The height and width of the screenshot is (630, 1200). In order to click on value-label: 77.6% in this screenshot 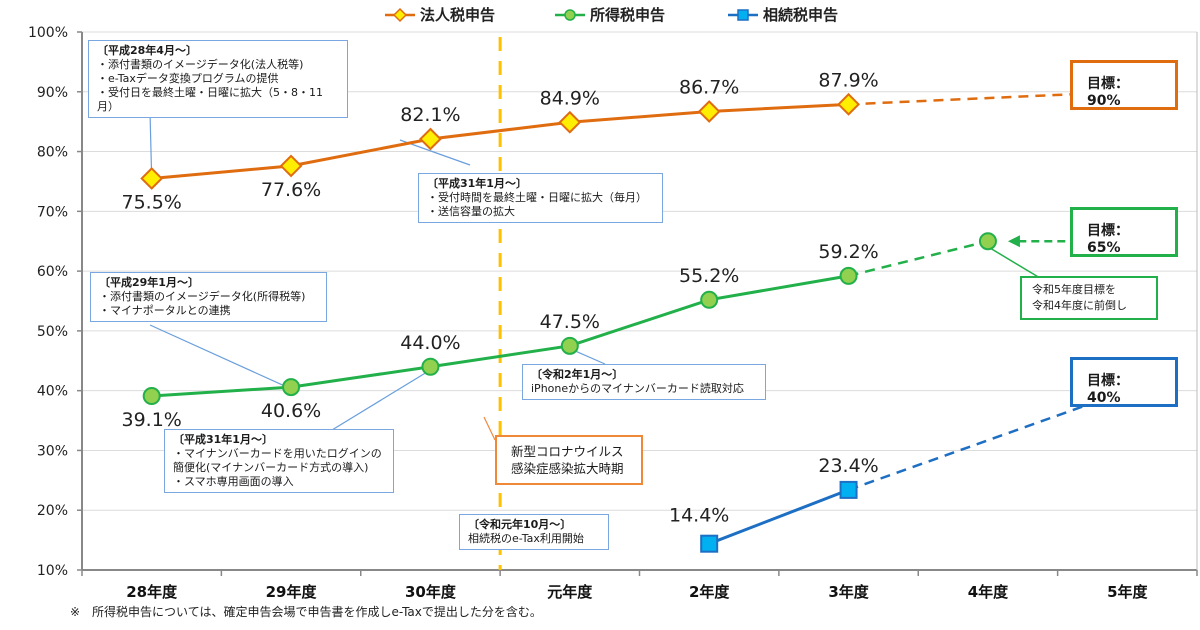, I will do `click(291, 190)`.